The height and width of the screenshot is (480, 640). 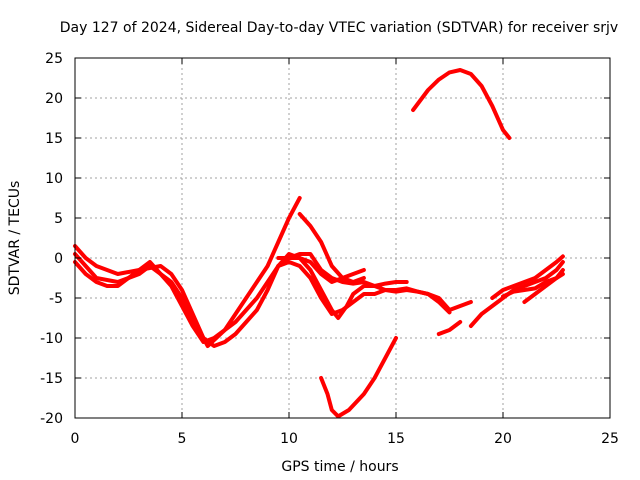 I want to click on y-tick-label: -20, so click(x=51, y=419).